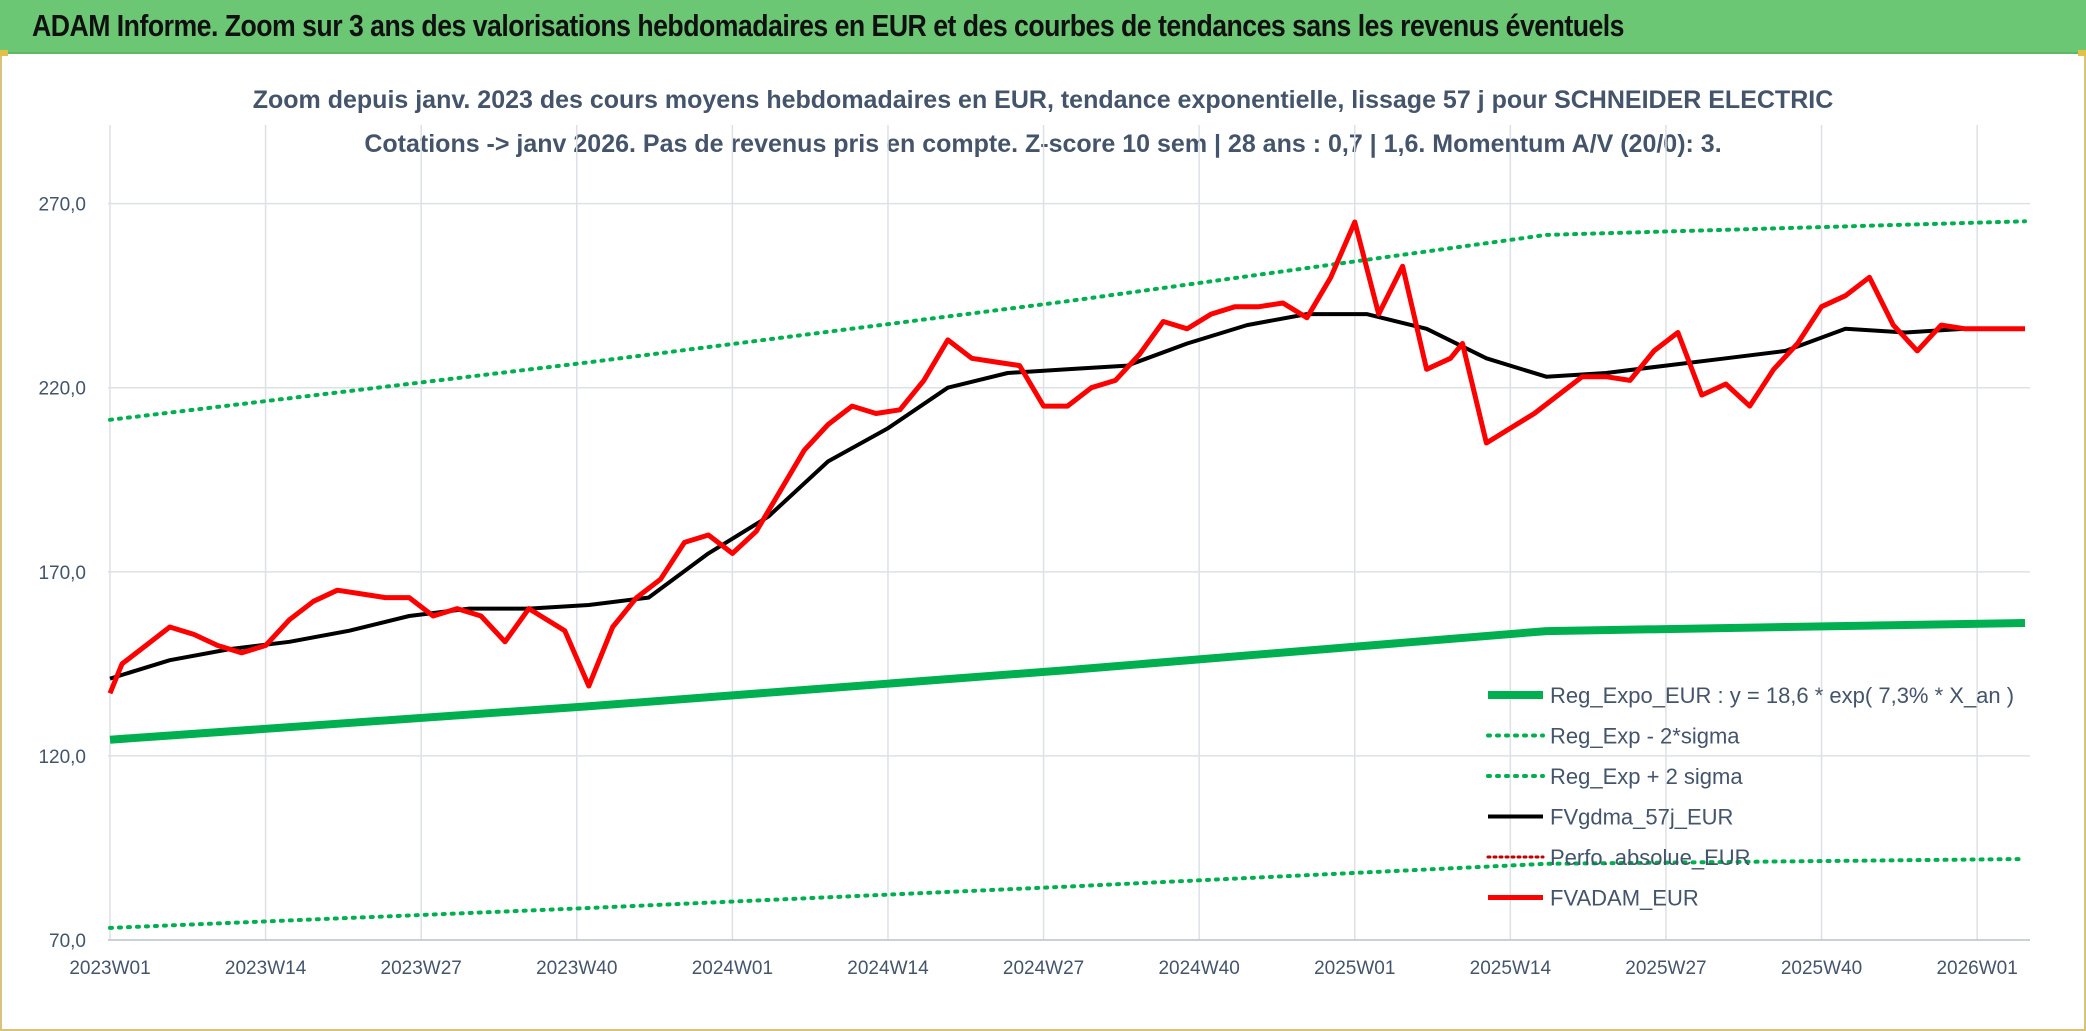 The image size is (2086, 1031). Describe the element at coordinates (4, 53) in the screenshot. I see `banner-corner-left` at that location.